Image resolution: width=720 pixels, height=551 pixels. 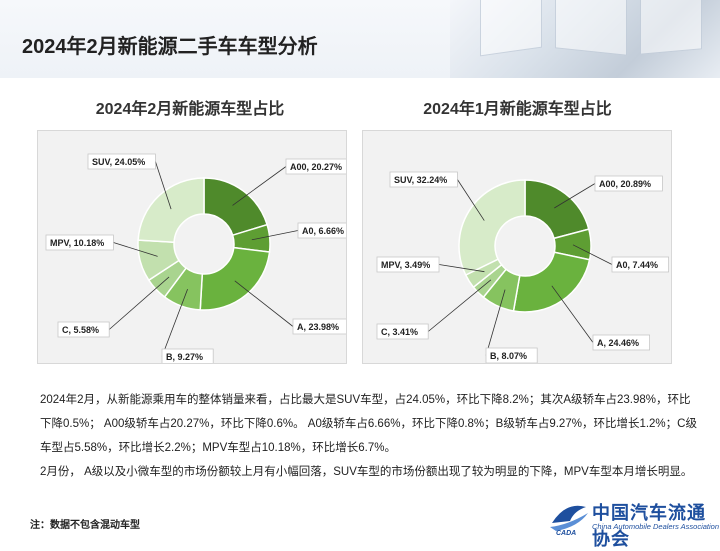 I want to click on chart-title-feb: 2024年2月新能源车型占比, so click(x=190, y=109).